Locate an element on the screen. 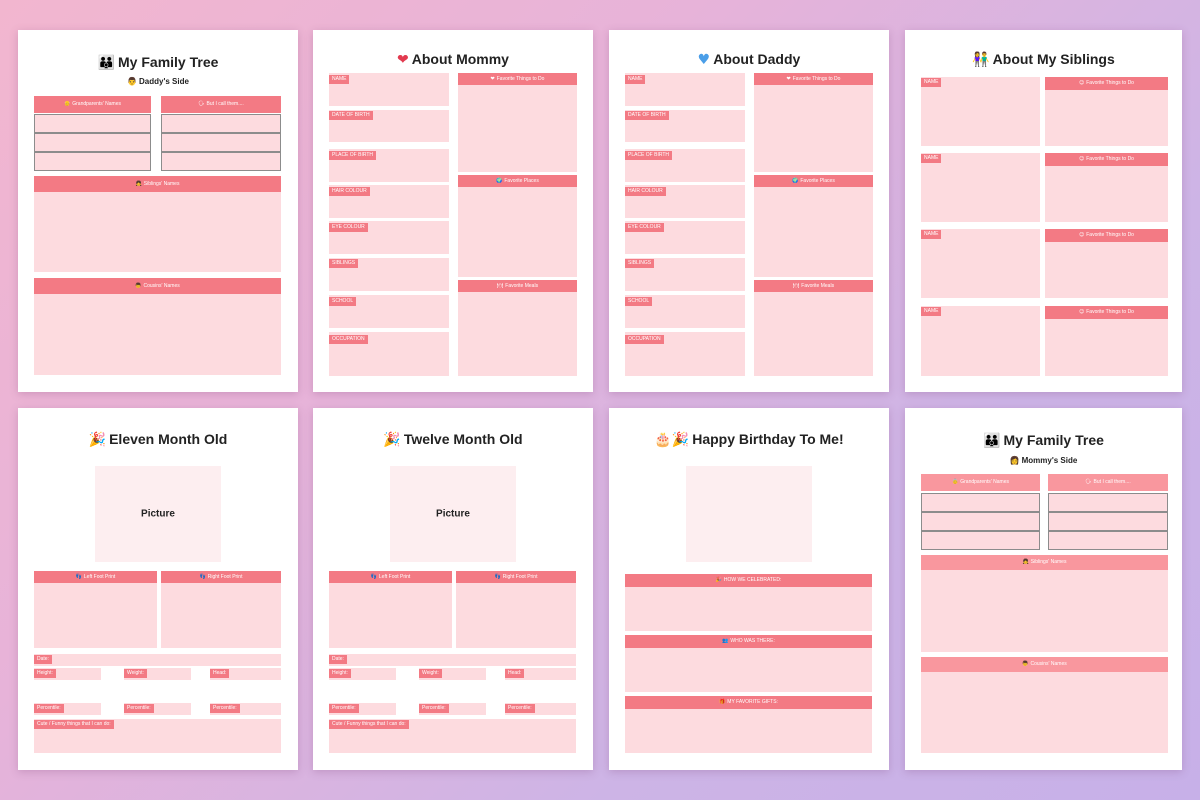 Image resolution: width=1200 pixels, height=800 pixels. eye-colour-label: EYE COLOUR is located at coordinates (644, 227).